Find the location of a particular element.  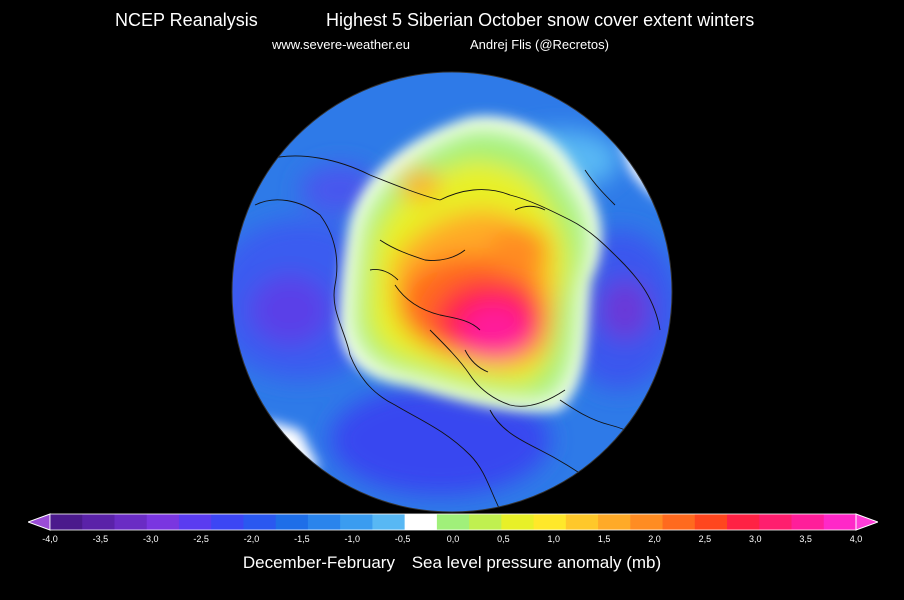

colorbar-tick-label: -1,0 is located at coordinates (352, 539).